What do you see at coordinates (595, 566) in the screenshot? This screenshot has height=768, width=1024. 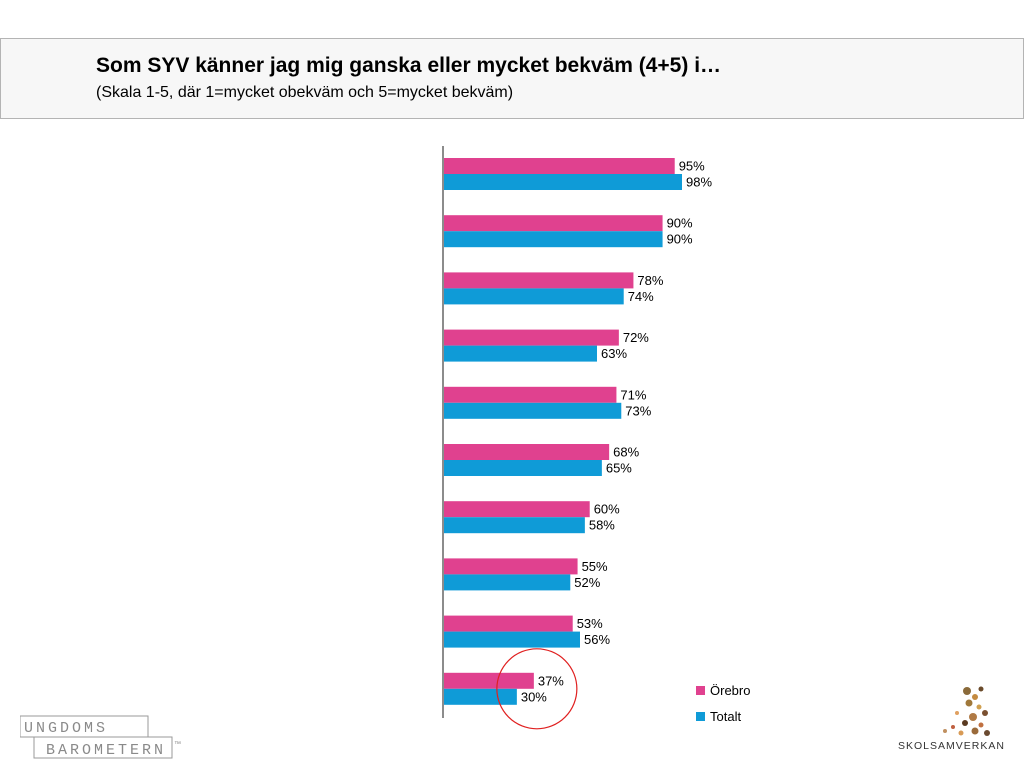 I see `data-label-orebro-8: 55%` at bounding box center [595, 566].